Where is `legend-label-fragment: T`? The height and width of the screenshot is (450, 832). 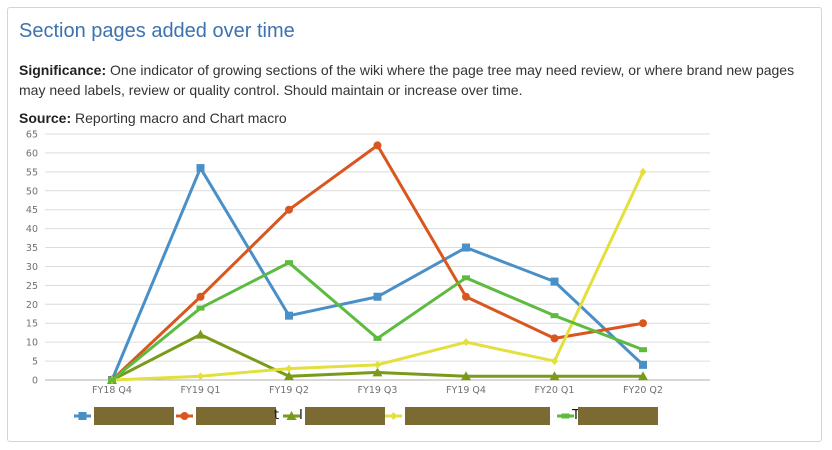 legend-label-fragment: T is located at coordinates (576, 415).